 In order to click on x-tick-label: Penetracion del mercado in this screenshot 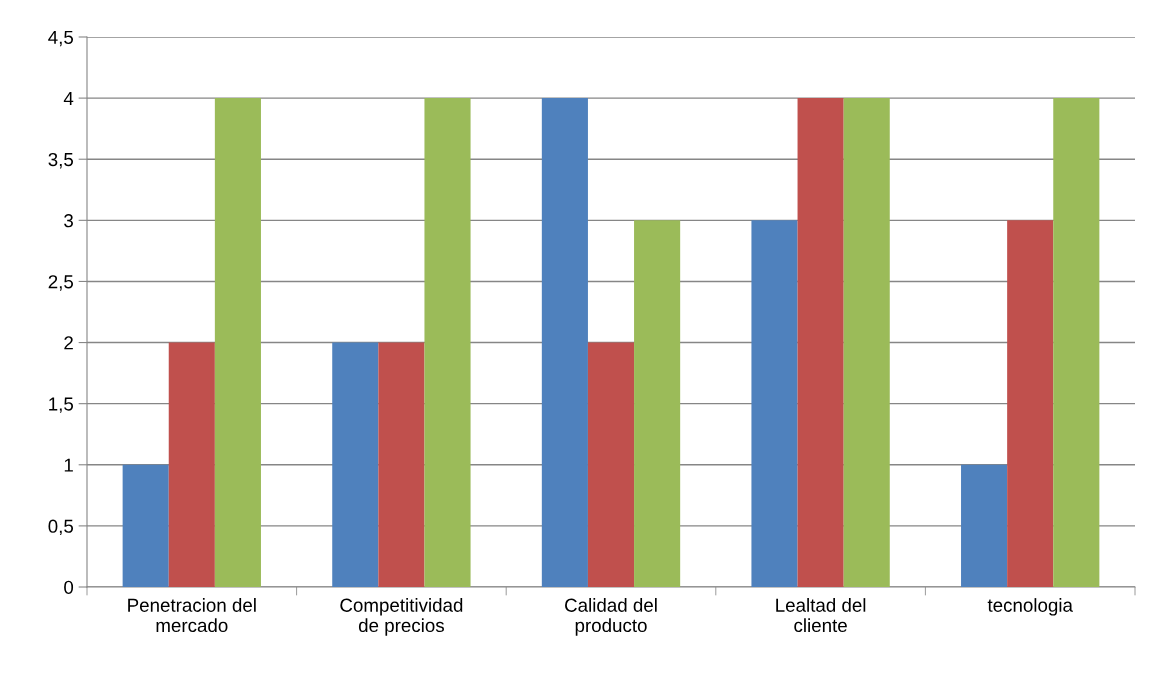, I will do `click(192, 615)`.